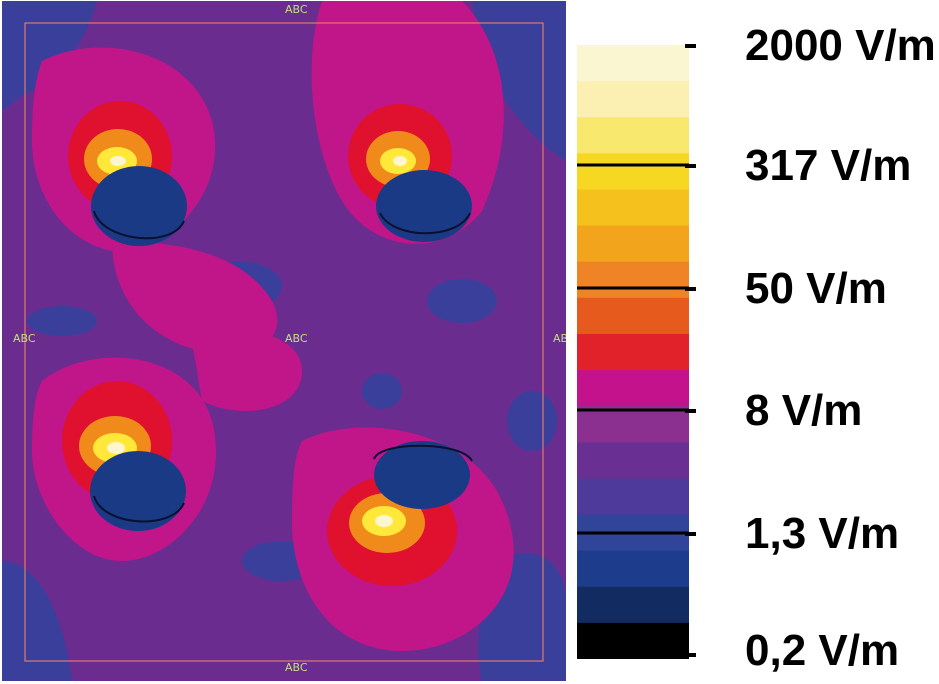  Describe the element at coordinates (816, 288) in the screenshot. I see `scale-label-50: 50 V/m` at that location.